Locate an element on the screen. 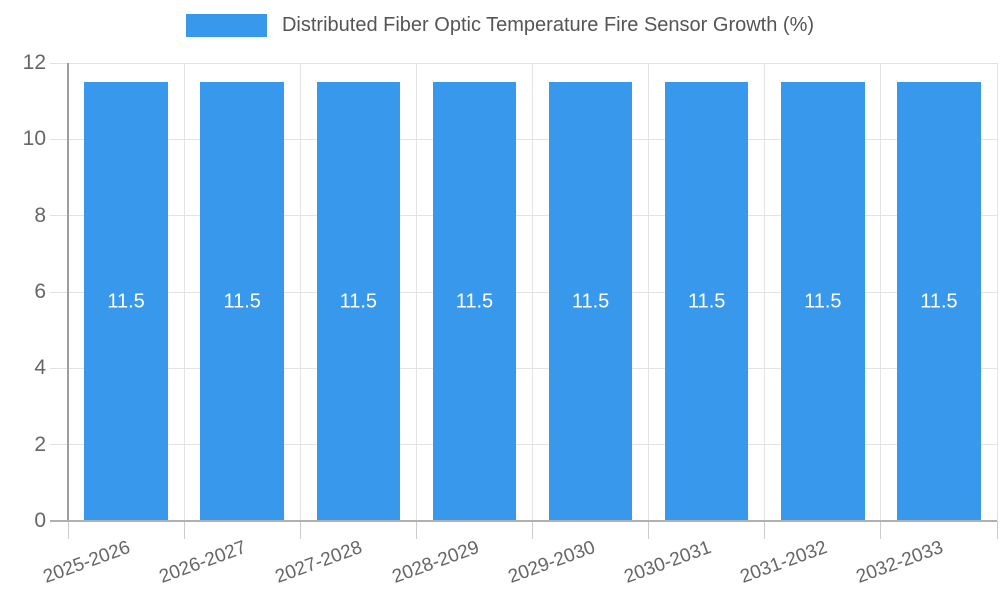  y-tick-label: 2 is located at coordinates (40, 444).